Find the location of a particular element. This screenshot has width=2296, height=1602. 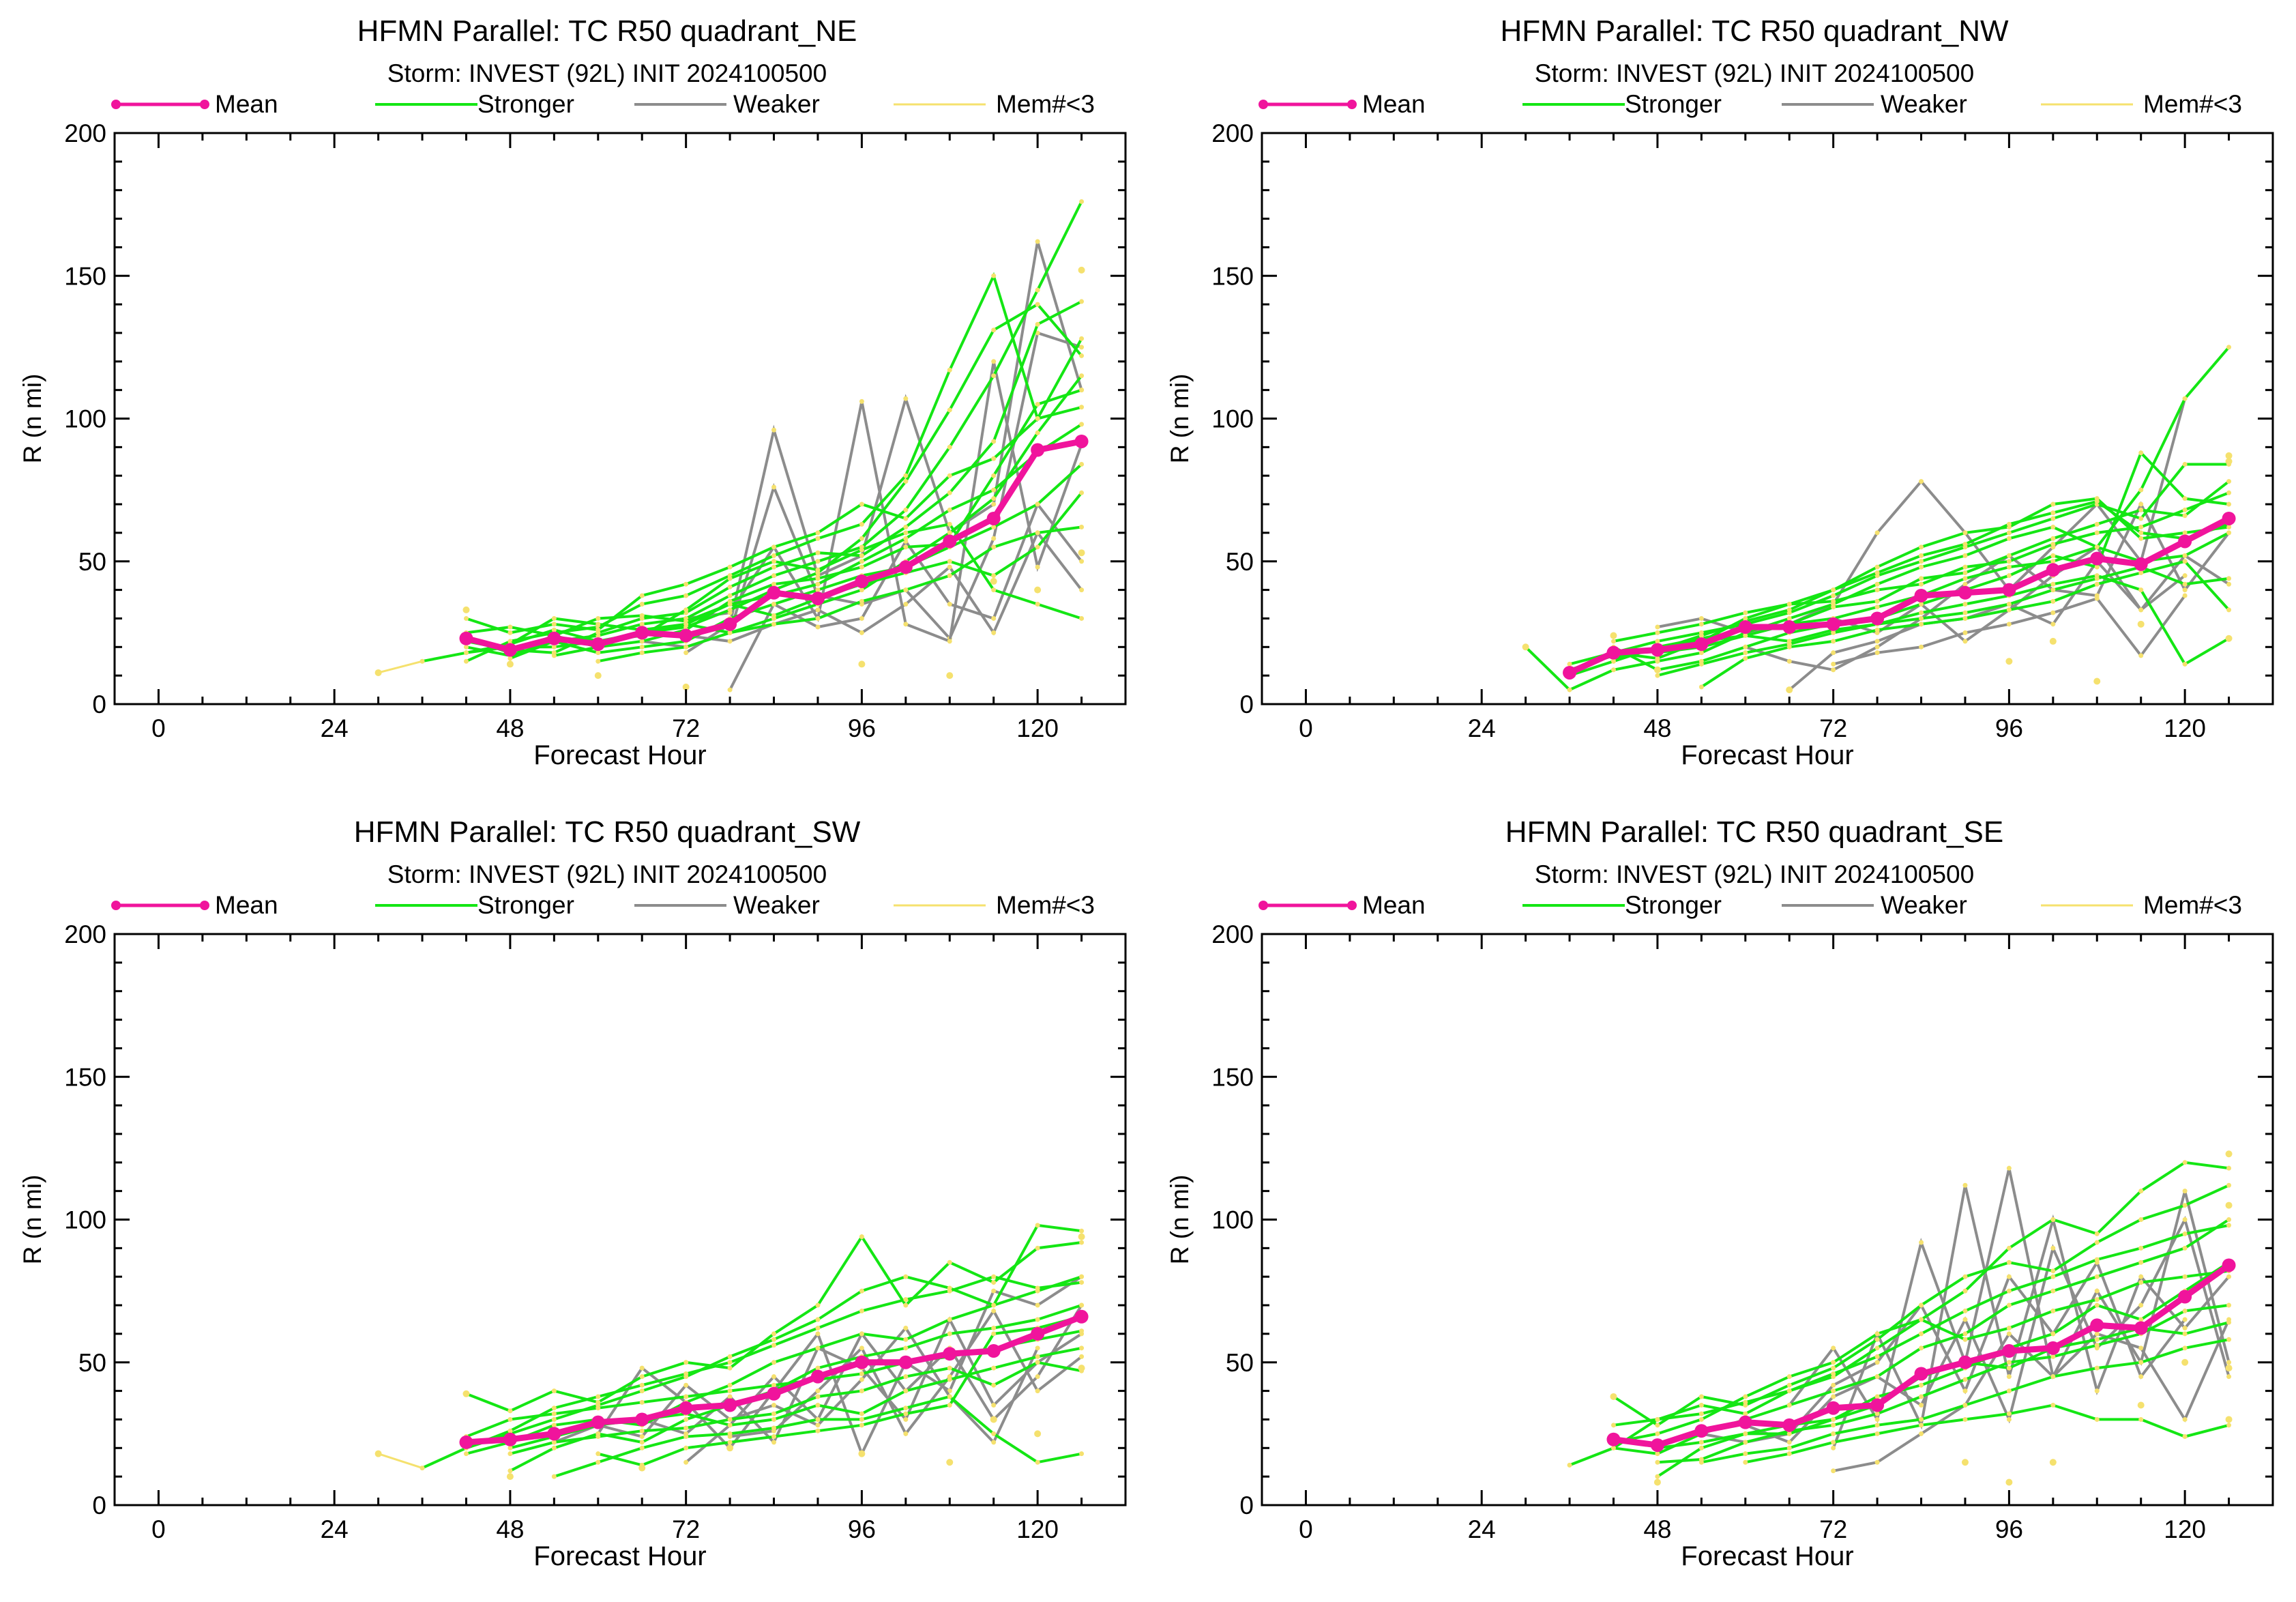

x-tick-label: 96 is located at coordinates (2009, 728).